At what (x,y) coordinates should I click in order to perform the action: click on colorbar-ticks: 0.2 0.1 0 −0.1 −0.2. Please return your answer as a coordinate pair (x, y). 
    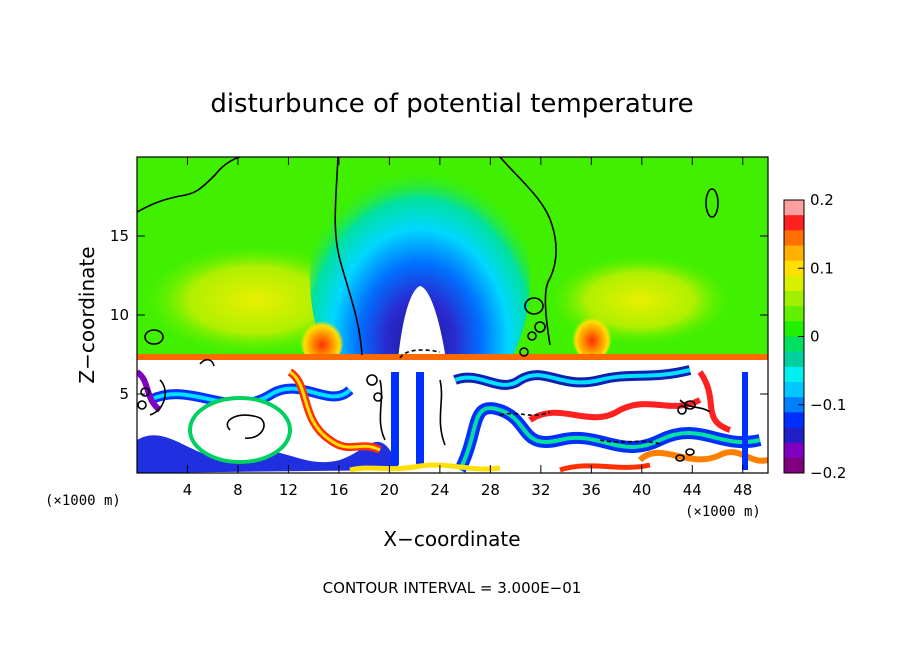
    Looking at the image, I should click on (822, 336).